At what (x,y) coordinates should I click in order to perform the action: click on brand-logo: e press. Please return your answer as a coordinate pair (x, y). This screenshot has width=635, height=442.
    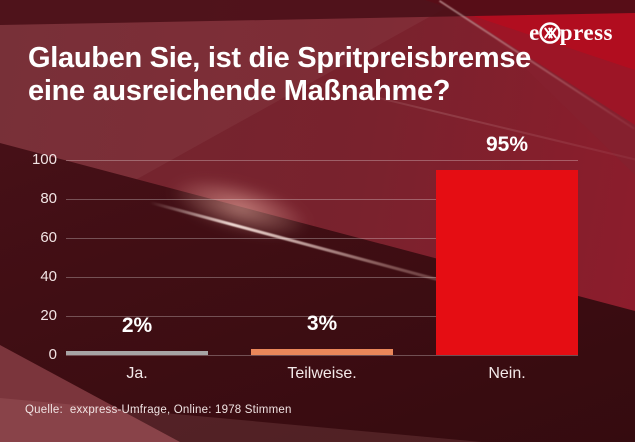
    Looking at the image, I should click on (571, 33).